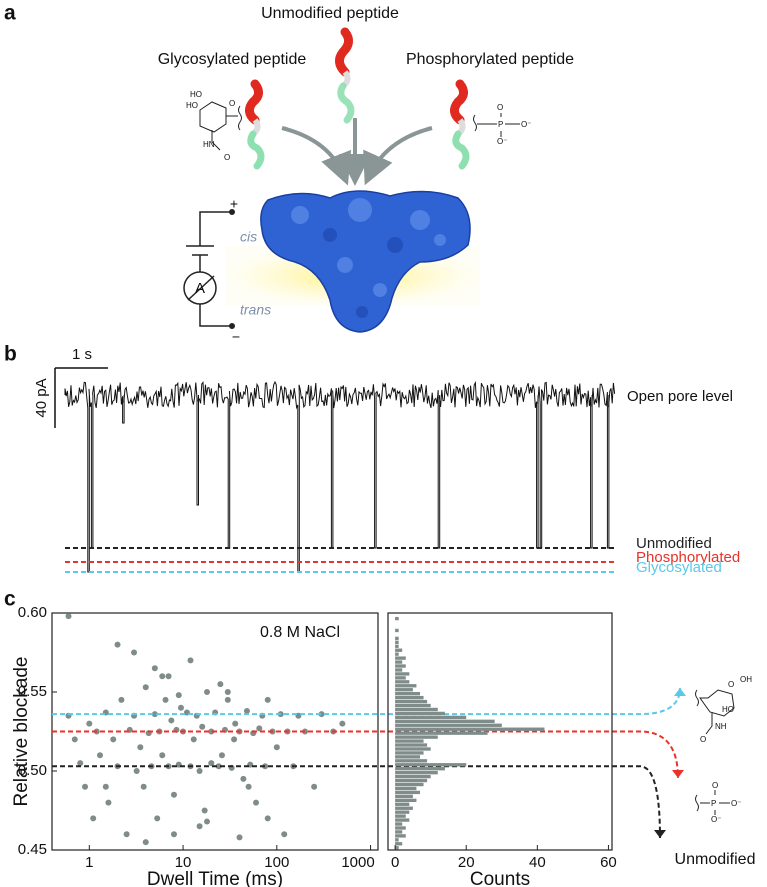  Describe the element at coordinates (215, 878) in the screenshot. I see `x-axis-title: Dwell Time (ms)` at that location.